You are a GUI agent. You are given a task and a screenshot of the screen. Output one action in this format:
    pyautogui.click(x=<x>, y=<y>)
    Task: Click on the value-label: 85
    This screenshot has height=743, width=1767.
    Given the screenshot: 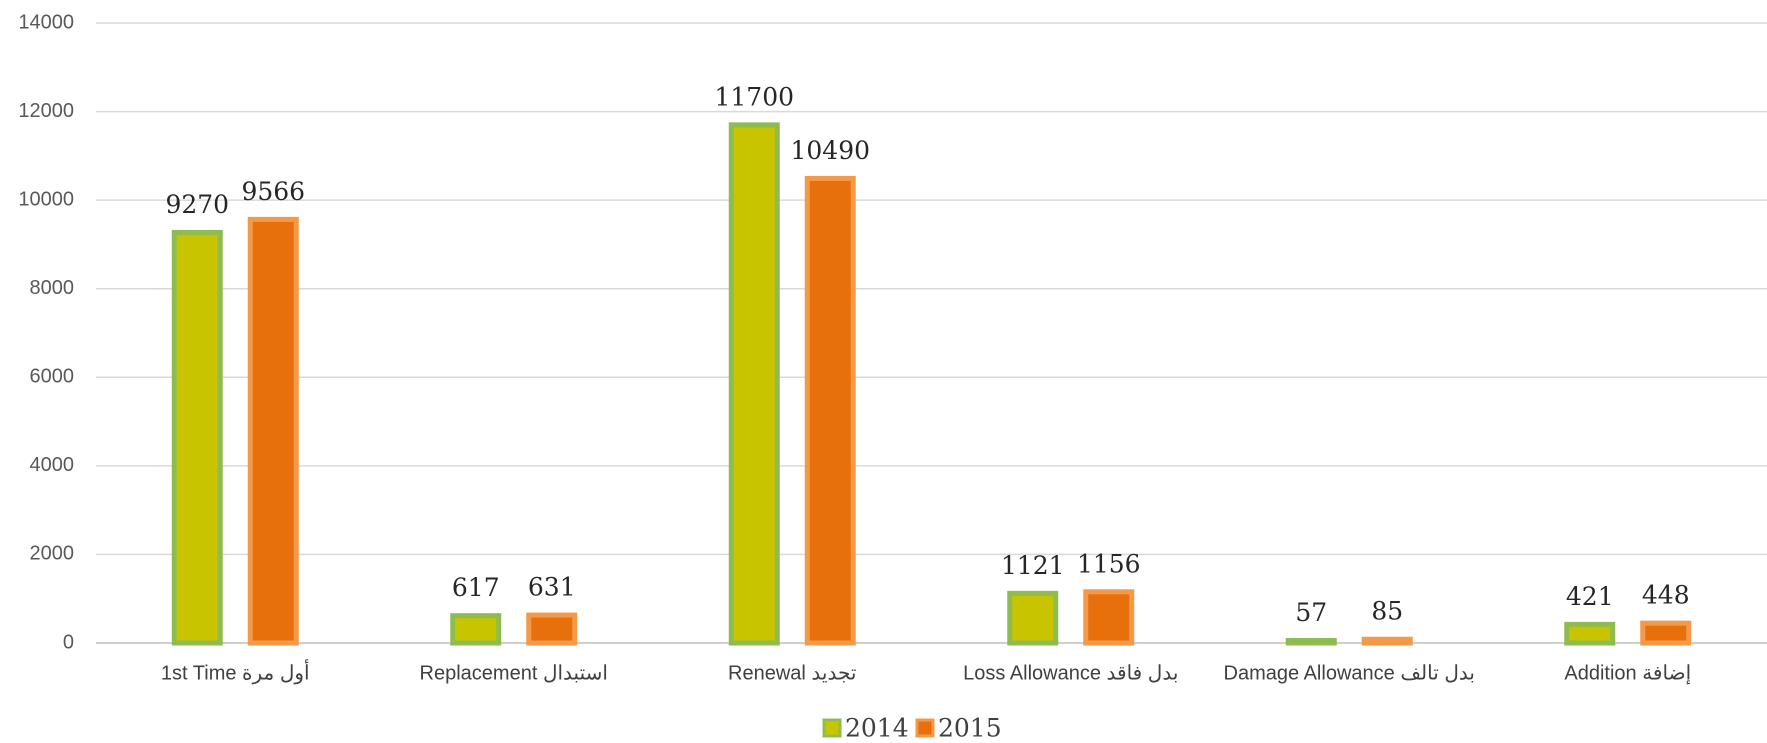 What is the action you would take?
    pyautogui.click(x=1387, y=611)
    